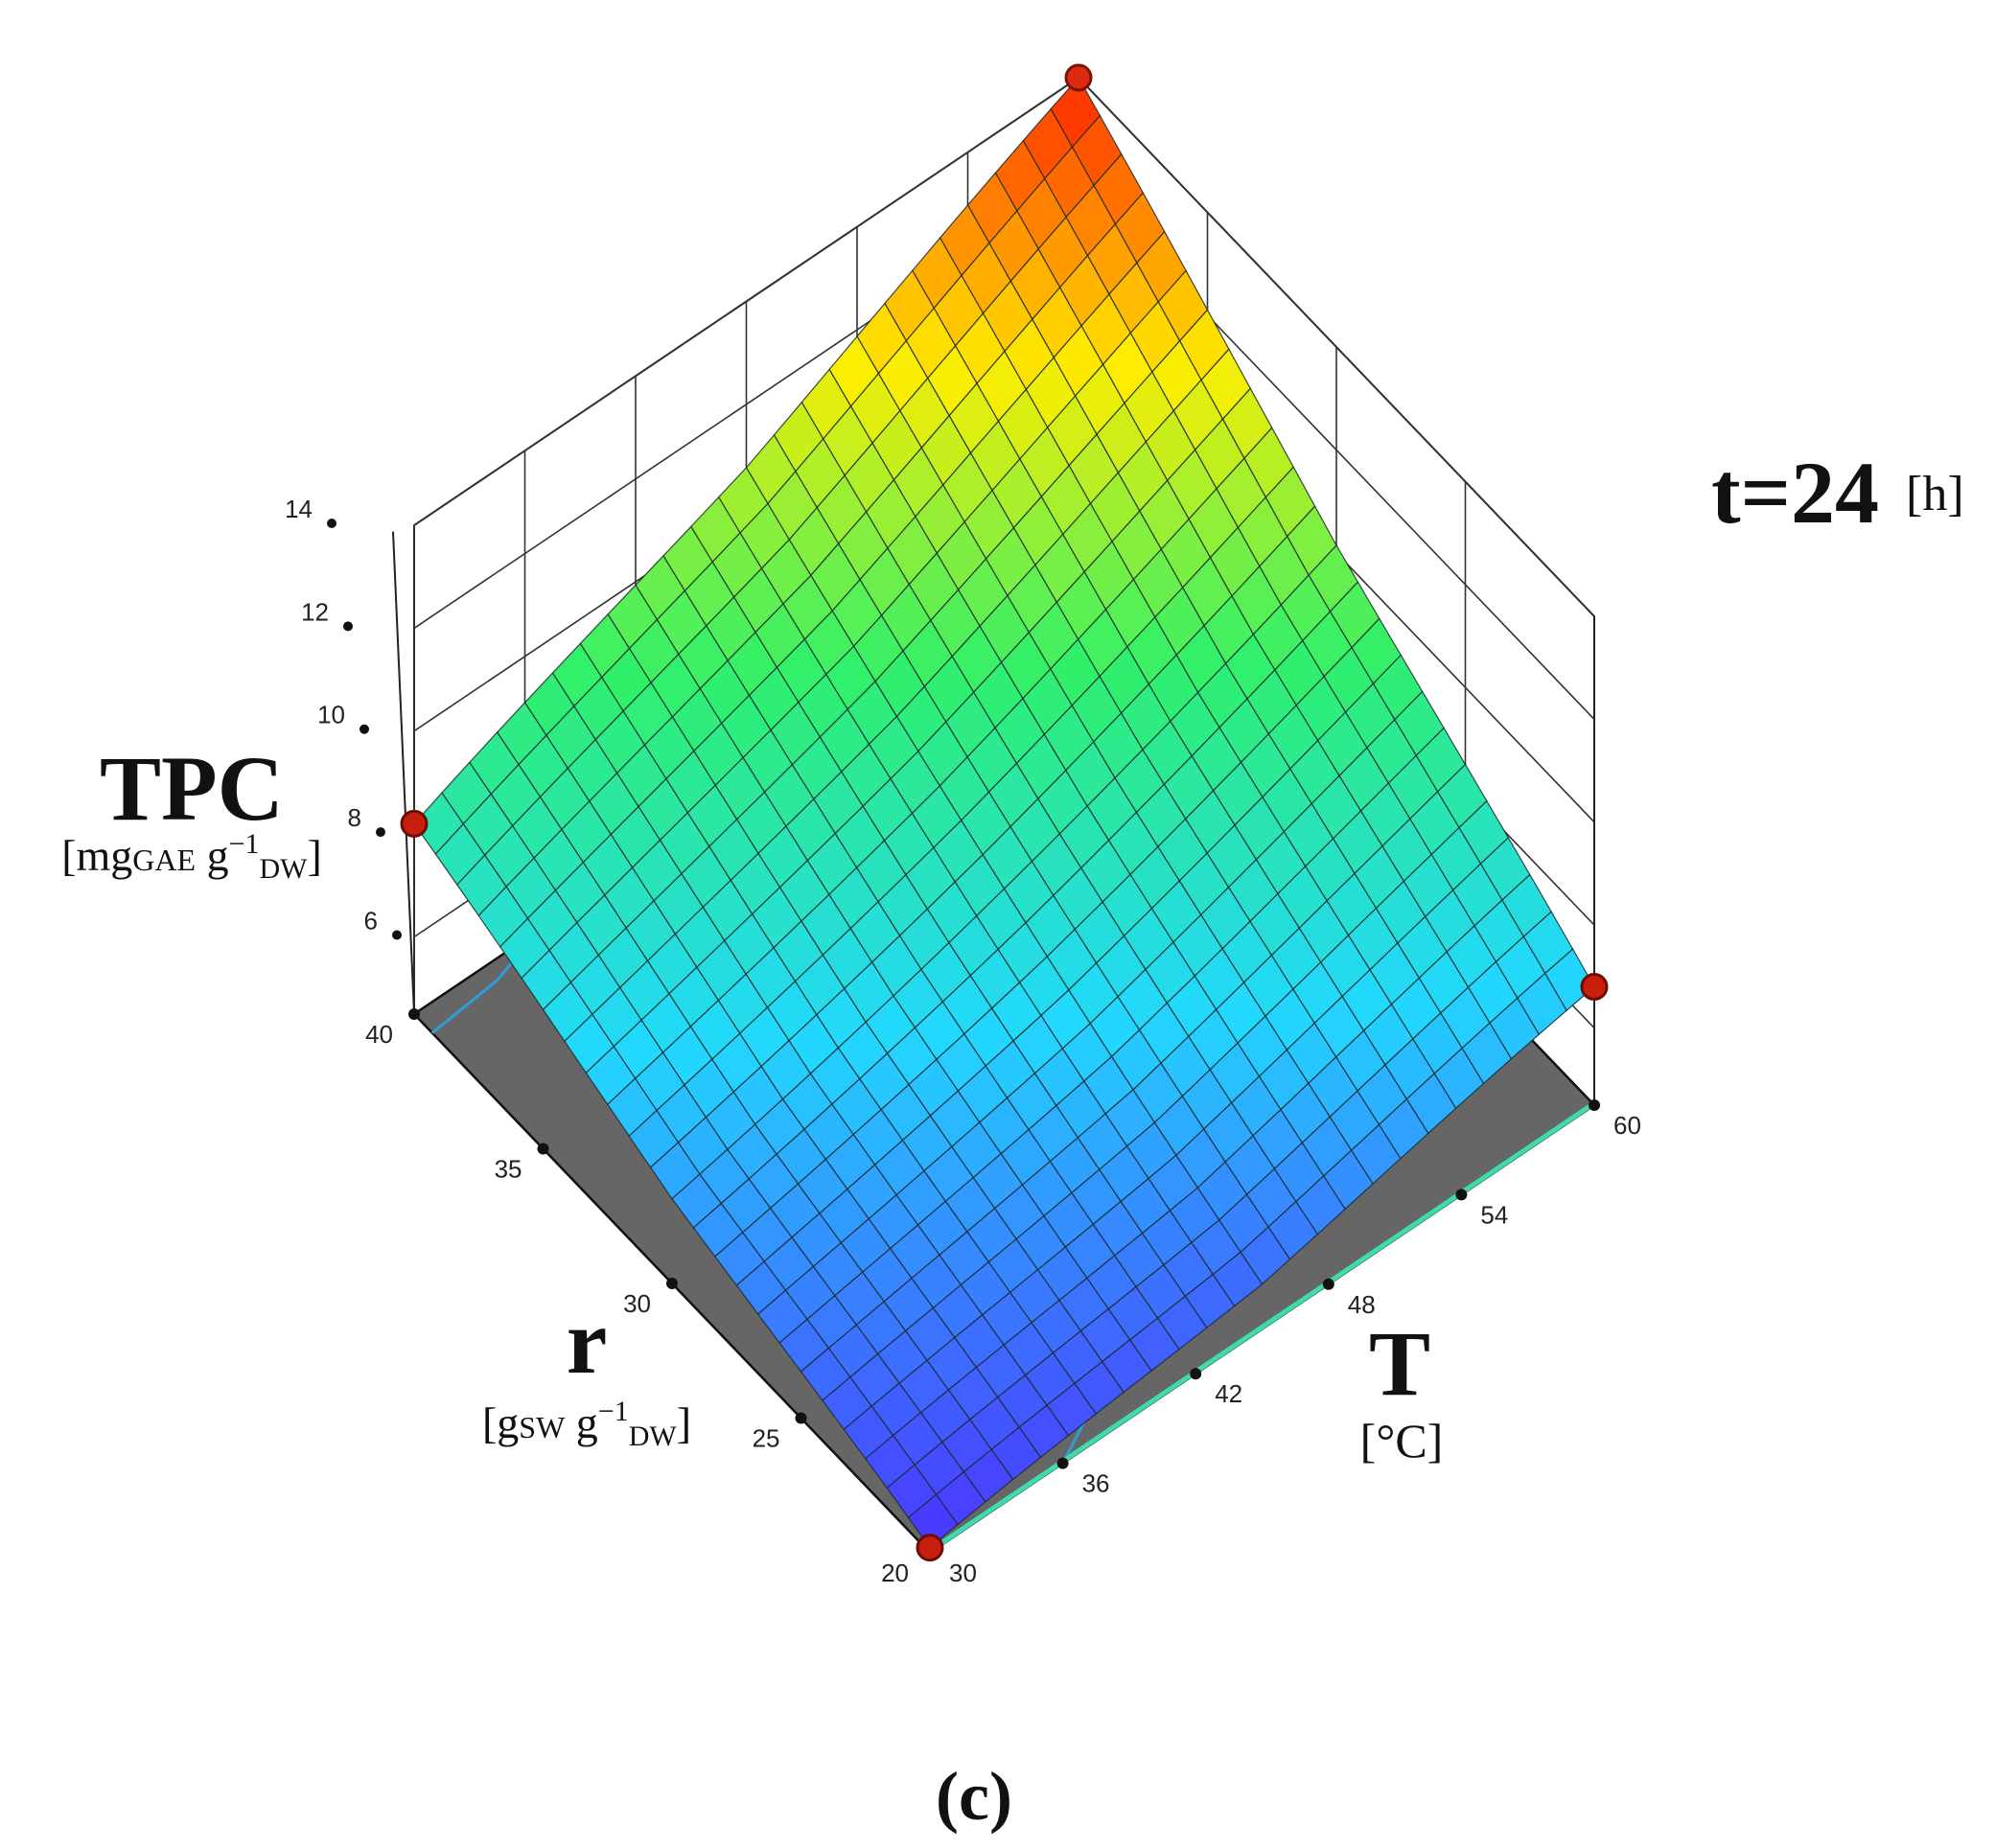 Image resolution: width=1995 pixels, height=1848 pixels. Describe the element at coordinates (766, 1439) in the screenshot. I see `r-tick-label: 25` at that location.